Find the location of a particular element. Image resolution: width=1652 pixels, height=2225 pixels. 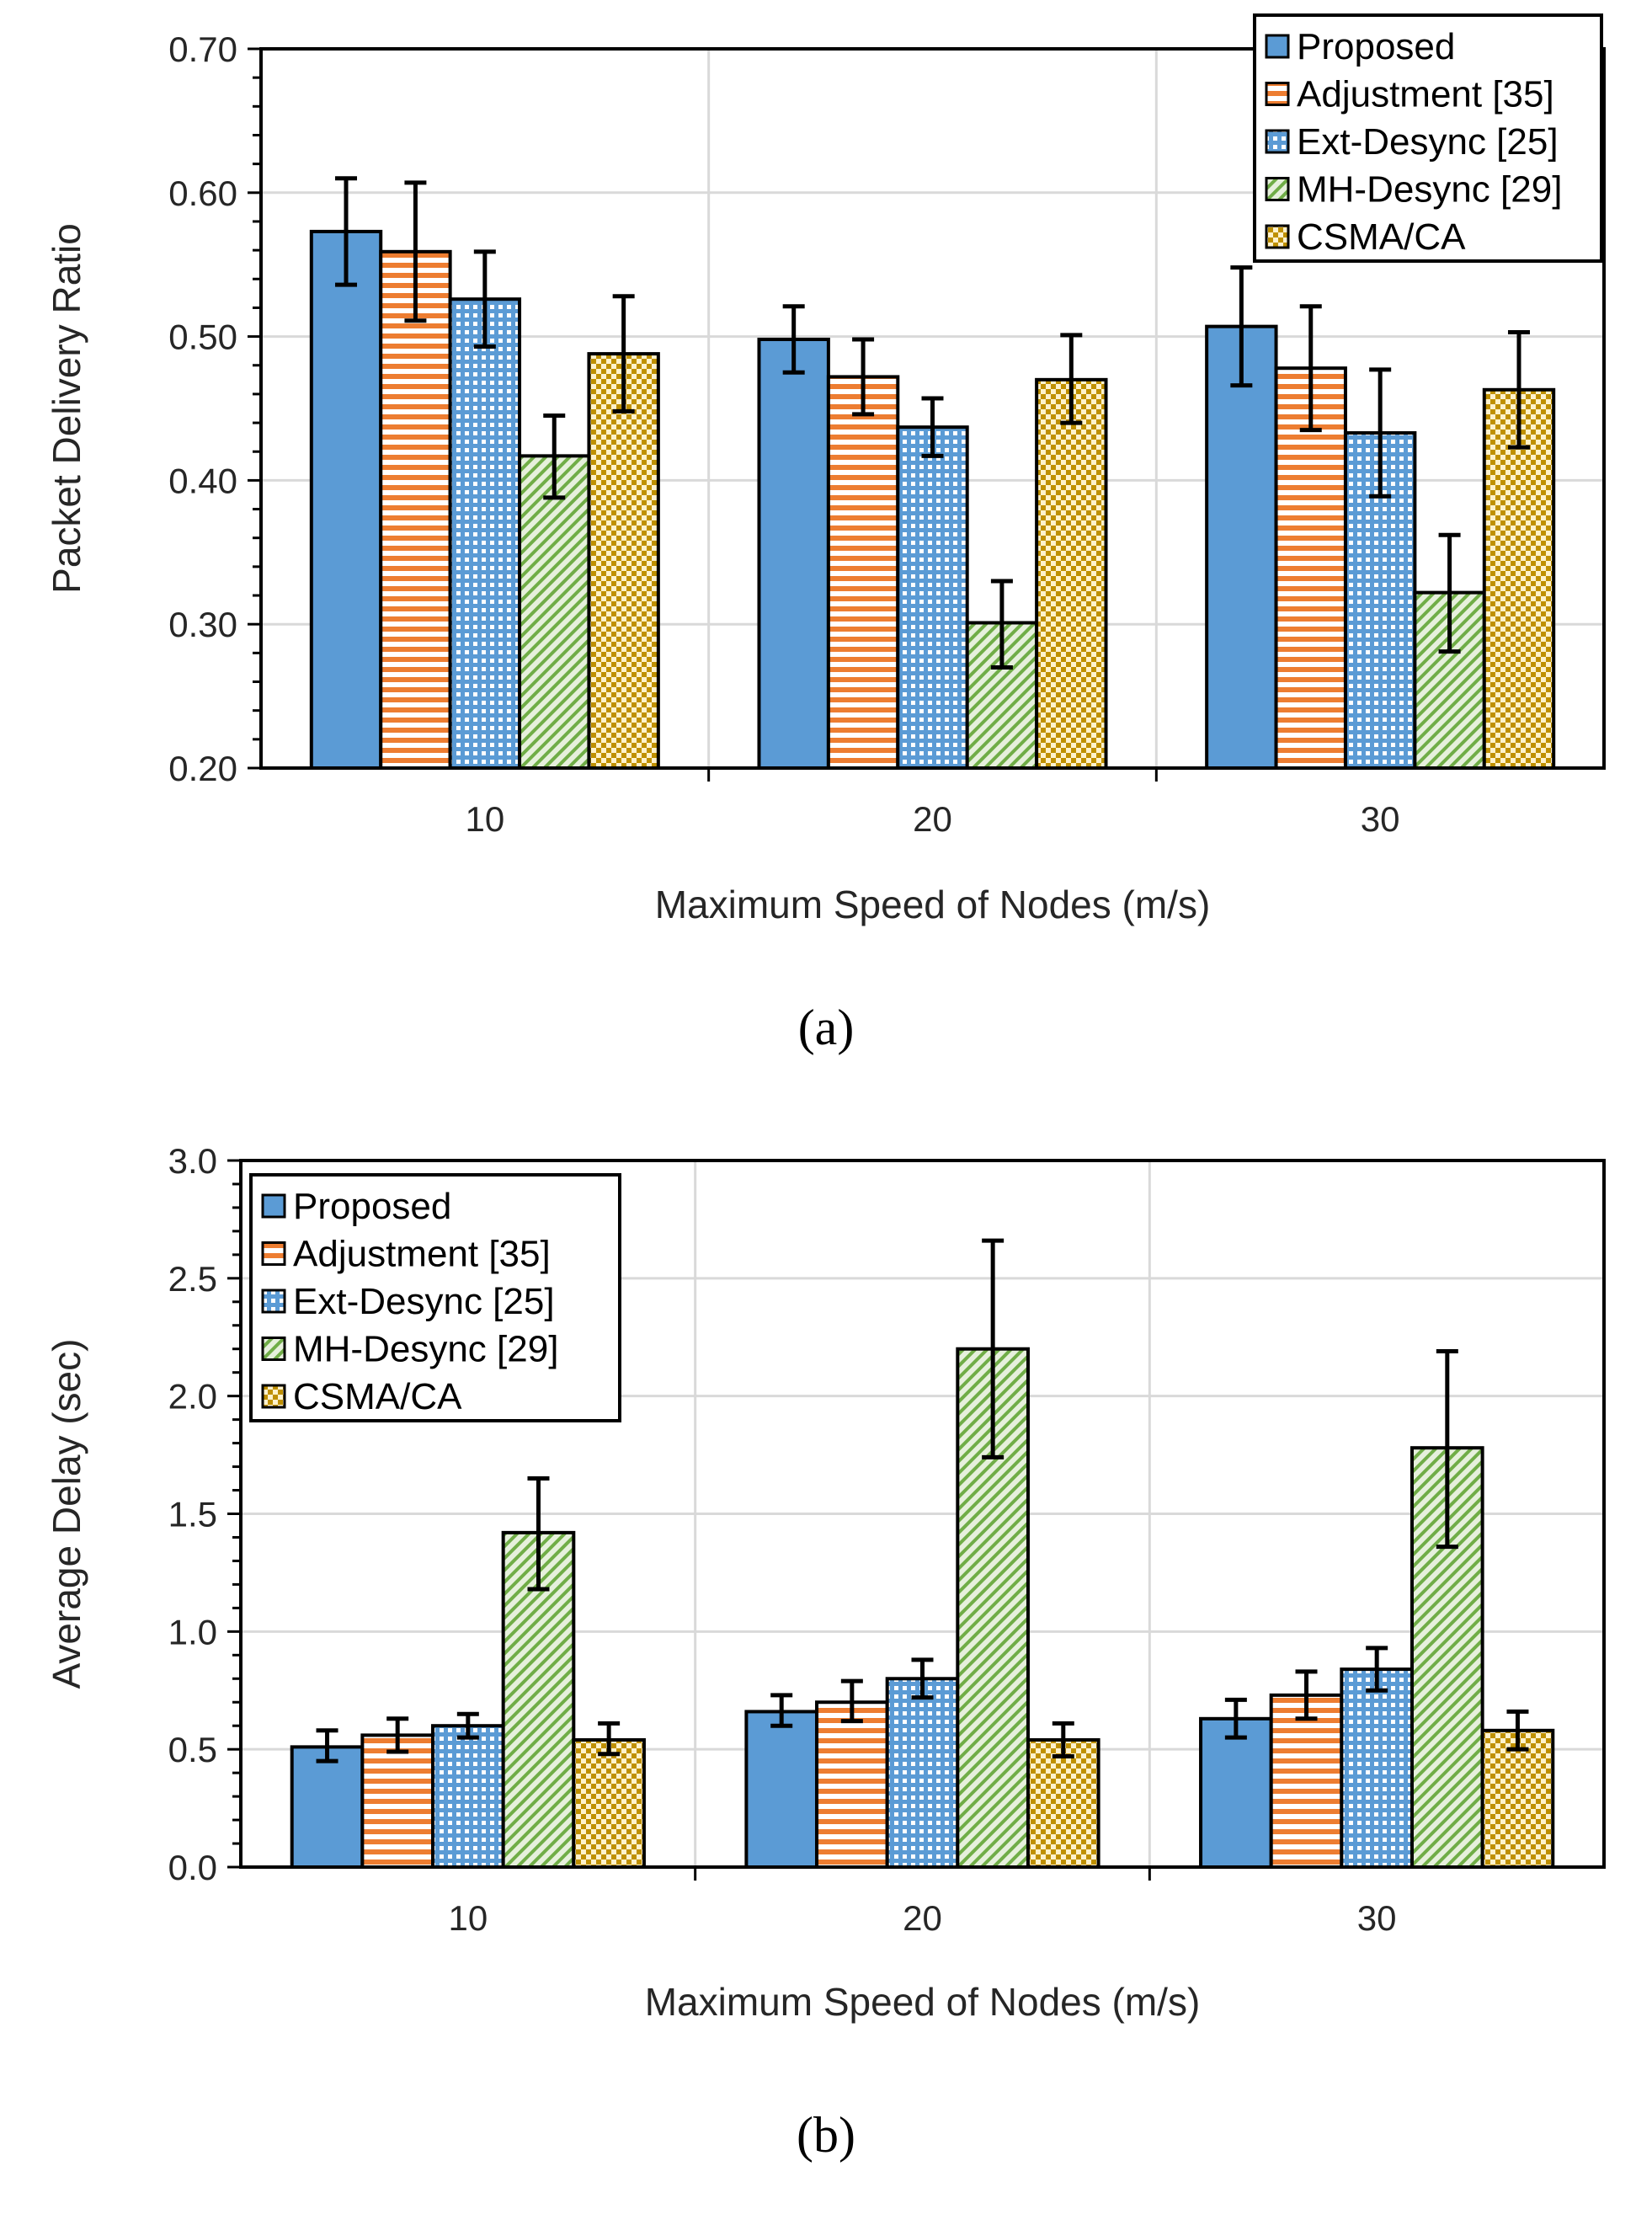

y-tick-label: 0.50 is located at coordinates (202, 337).